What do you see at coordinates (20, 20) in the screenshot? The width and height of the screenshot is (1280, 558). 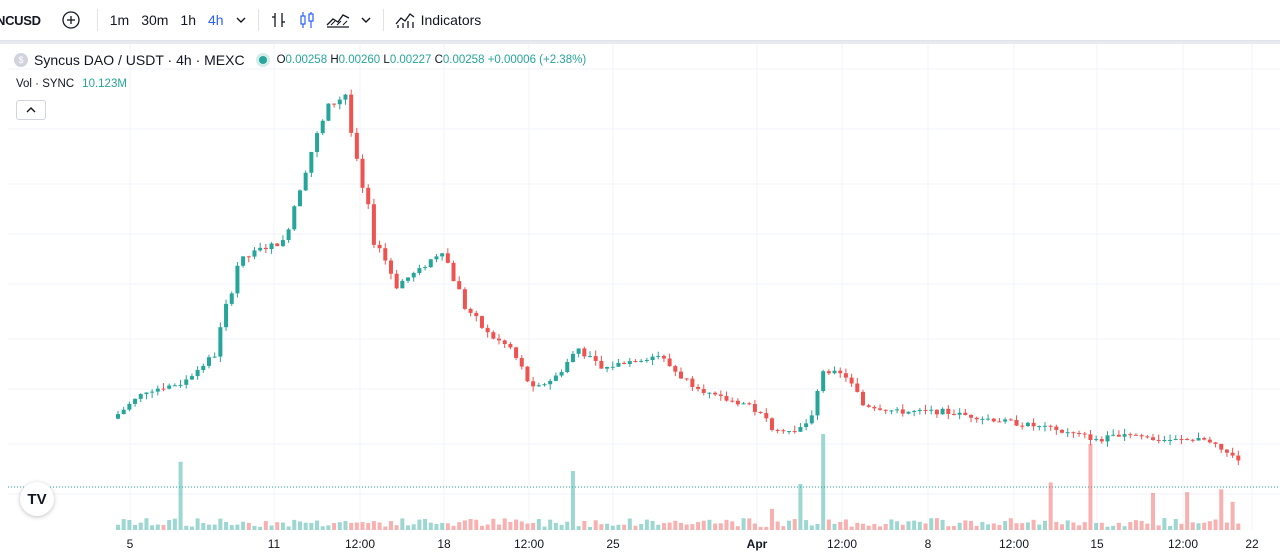 I see `symbol-search-button: NCUSD` at bounding box center [20, 20].